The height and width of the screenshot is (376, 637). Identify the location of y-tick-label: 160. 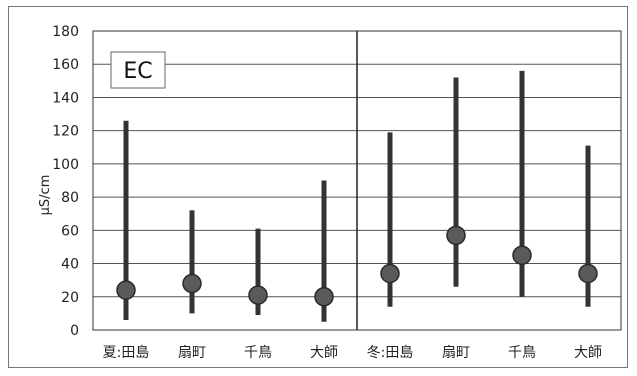
(65, 65).